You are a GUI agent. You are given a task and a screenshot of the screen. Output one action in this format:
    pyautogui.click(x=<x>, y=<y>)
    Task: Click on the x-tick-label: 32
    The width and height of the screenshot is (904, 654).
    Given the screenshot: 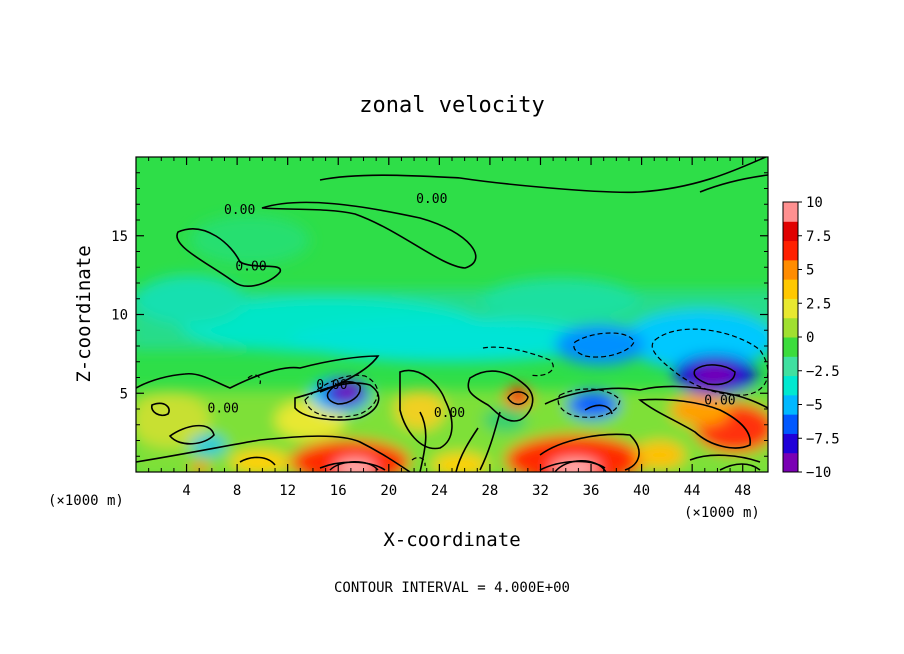 What is the action you would take?
    pyautogui.click(x=540, y=491)
    